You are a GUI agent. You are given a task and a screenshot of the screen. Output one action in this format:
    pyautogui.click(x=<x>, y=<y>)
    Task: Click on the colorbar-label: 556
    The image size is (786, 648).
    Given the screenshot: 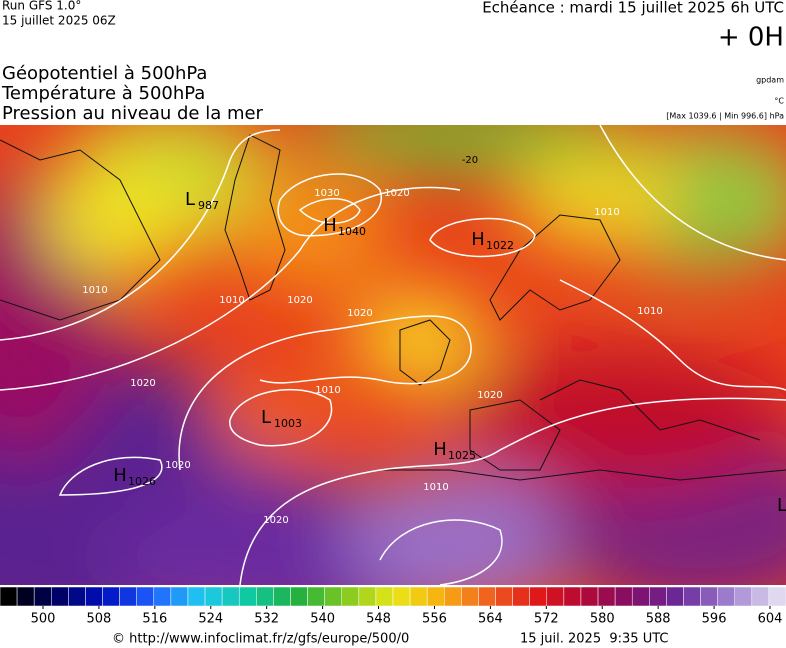 What is the action you would take?
    pyautogui.click(x=434, y=619)
    